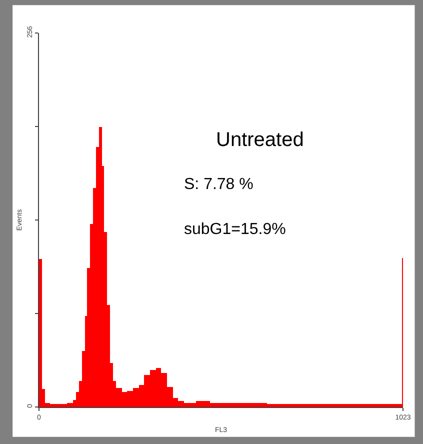 The width and height of the screenshot is (423, 444). What do you see at coordinates (235, 229) in the screenshot?
I see `annotation: subG1=15.9%` at bounding box center [235, 229].